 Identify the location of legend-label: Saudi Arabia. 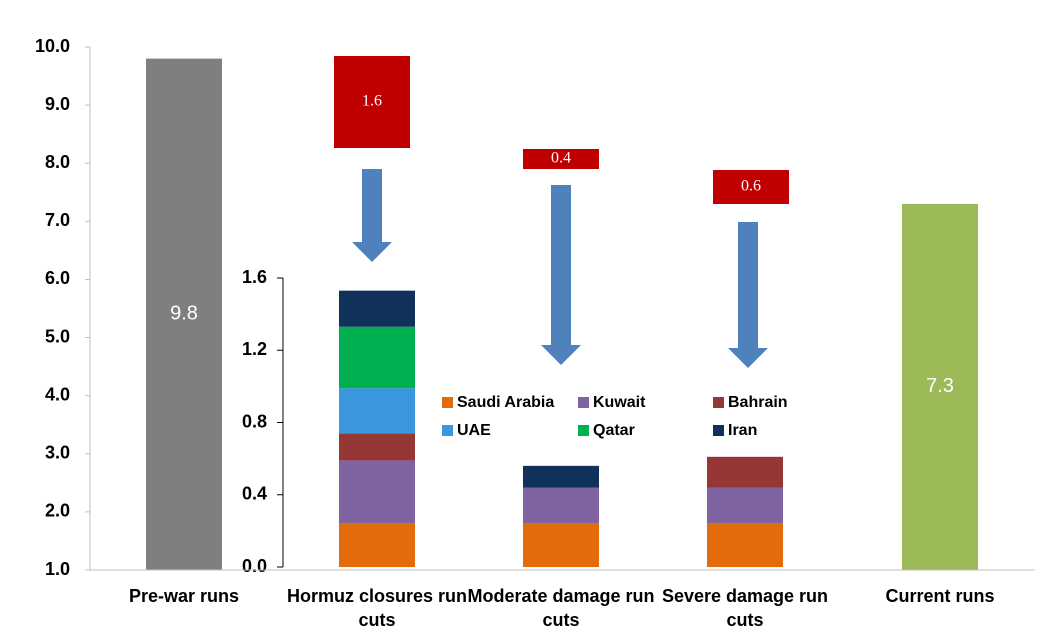
(505, 402).